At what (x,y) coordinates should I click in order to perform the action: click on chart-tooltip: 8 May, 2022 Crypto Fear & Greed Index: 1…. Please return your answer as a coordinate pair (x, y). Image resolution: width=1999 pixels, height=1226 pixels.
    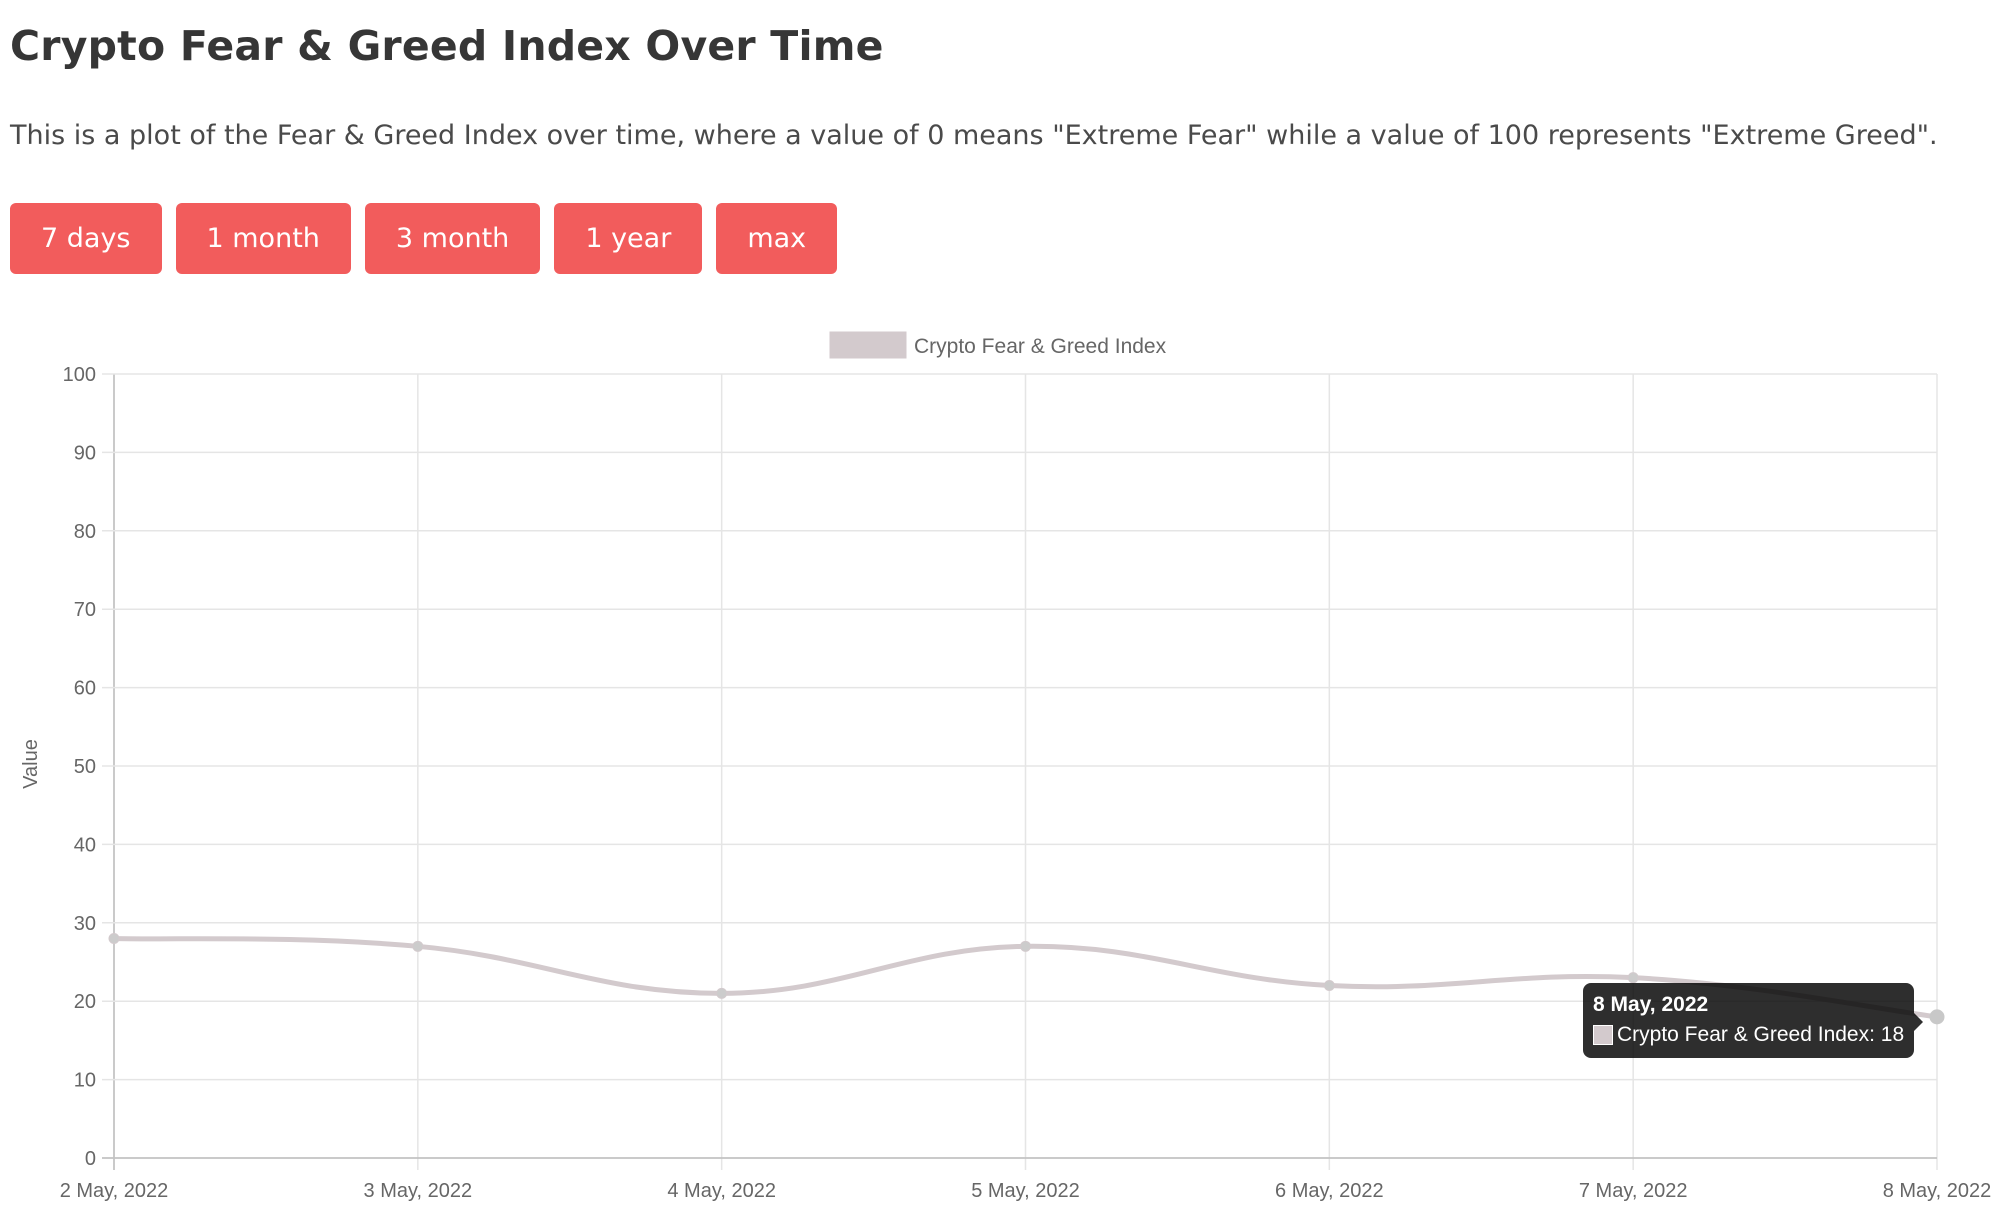
    Looking at the image, I should click on (1753, 1020).